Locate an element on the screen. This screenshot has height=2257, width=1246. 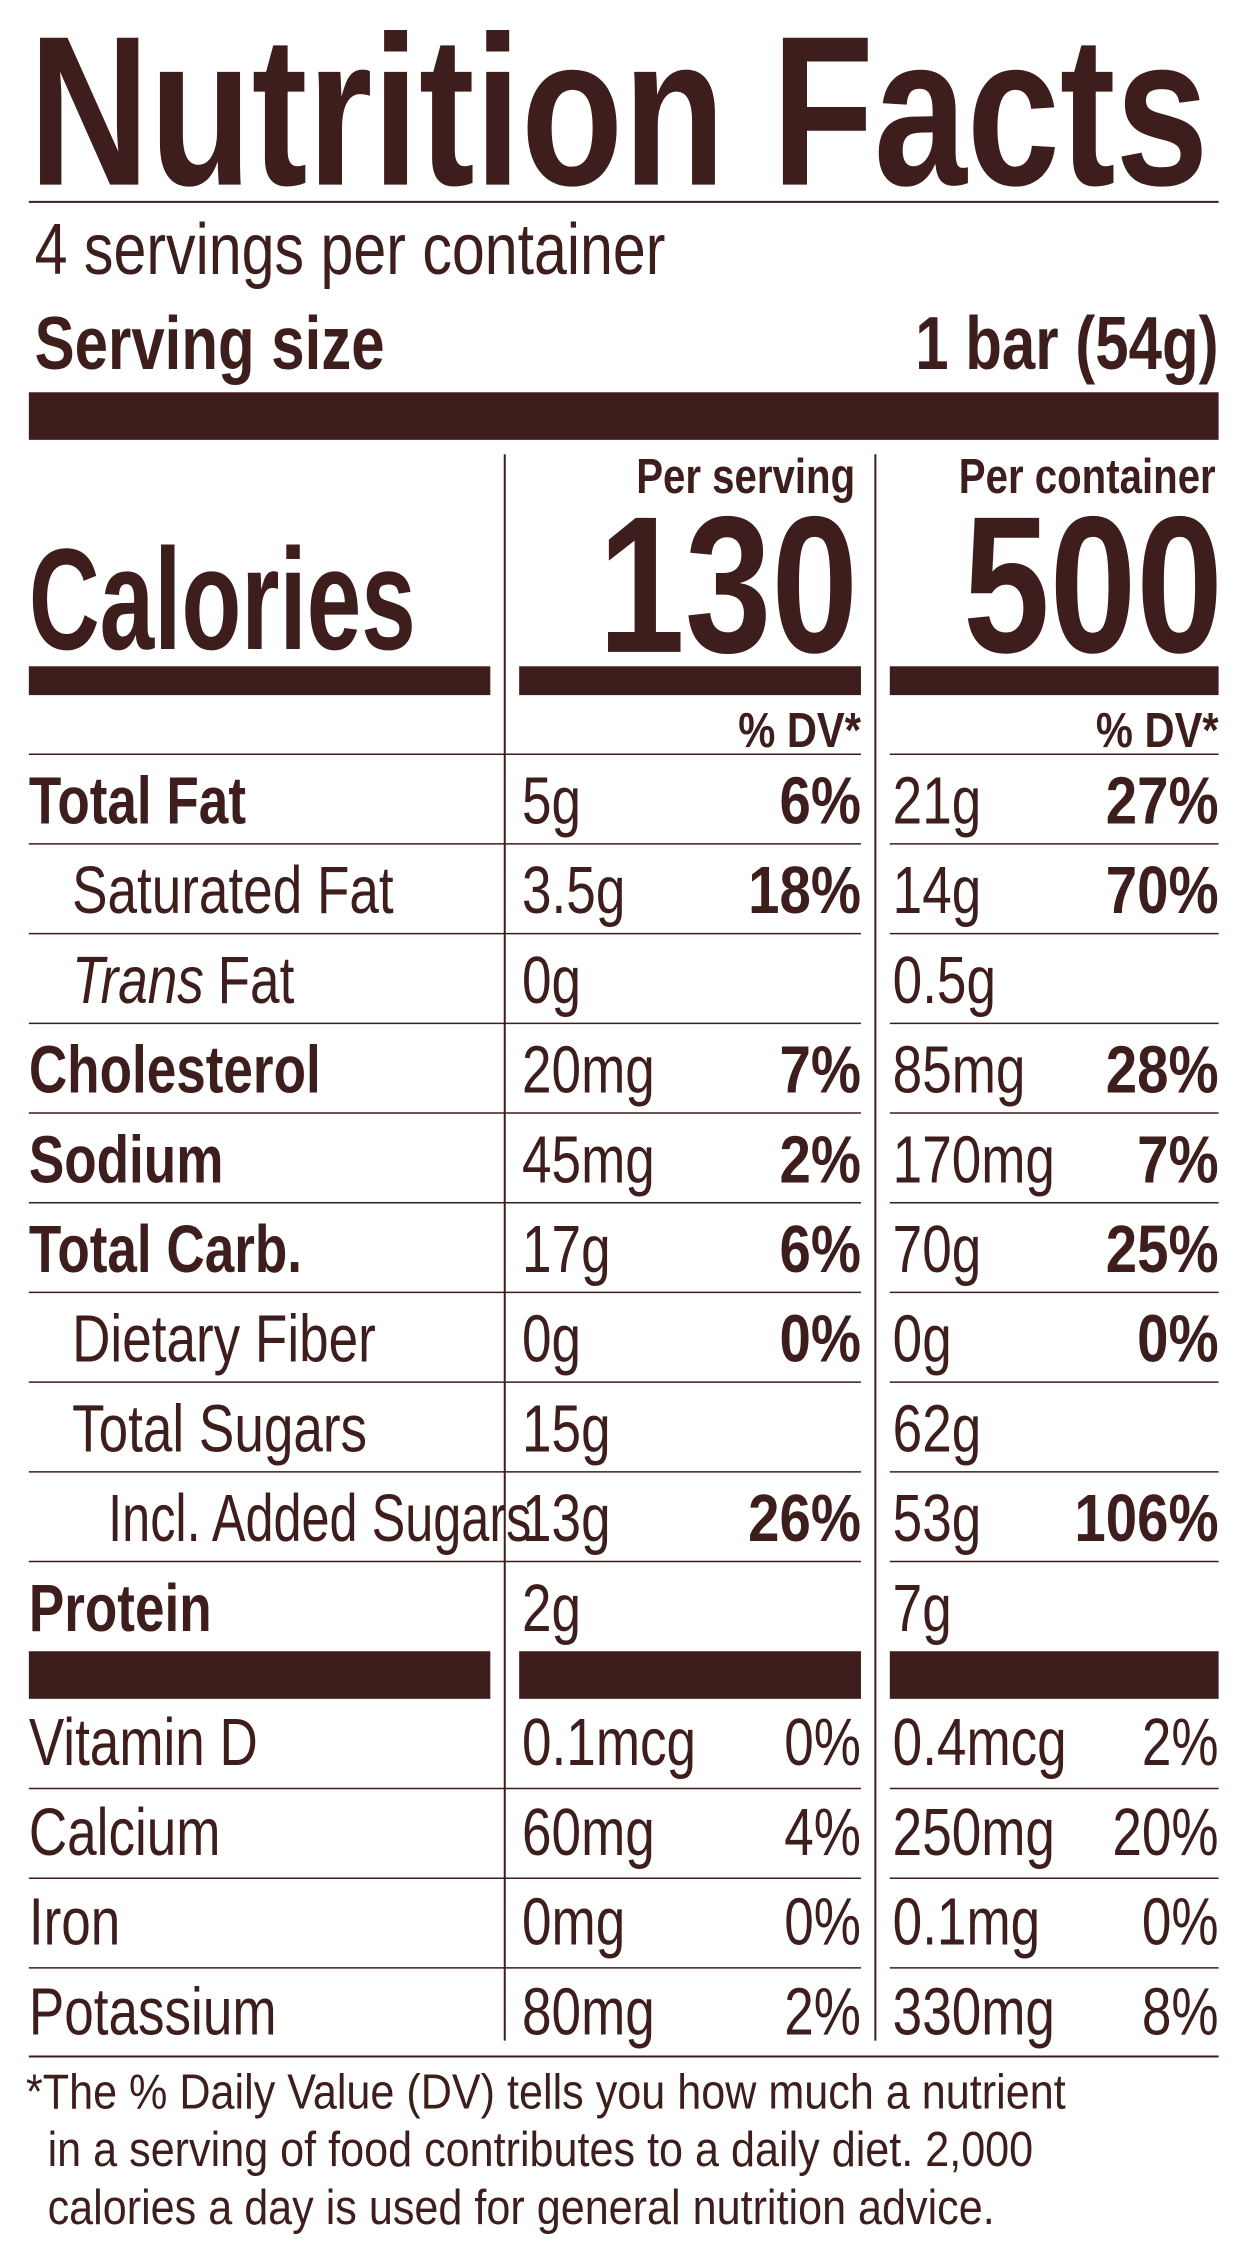
nutrient-name: Dietary Fiber is located at coordinates (224, 1339).